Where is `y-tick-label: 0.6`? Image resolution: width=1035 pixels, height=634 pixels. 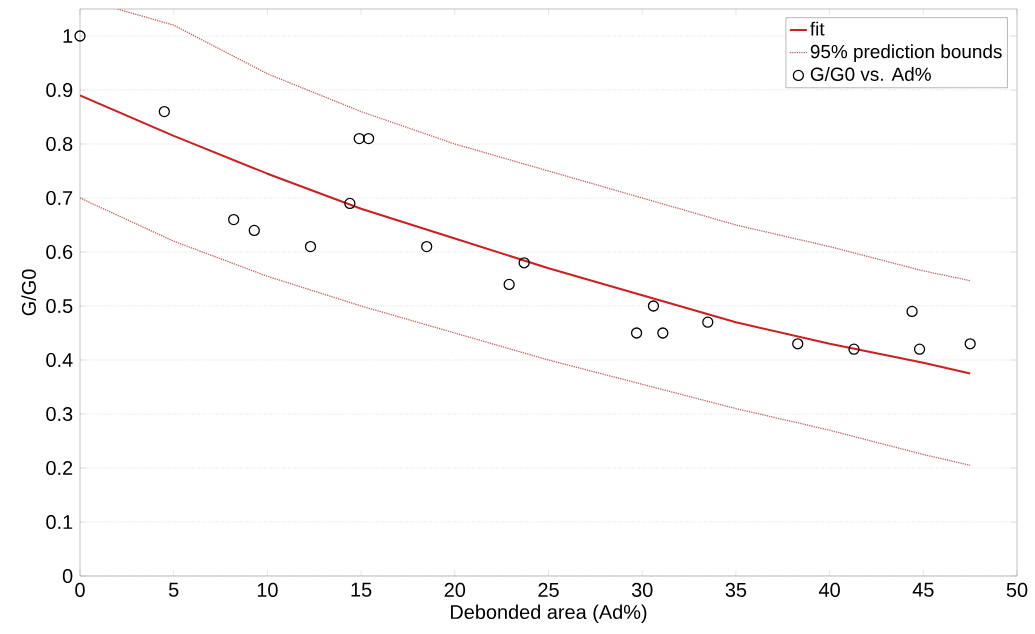 y-tick-label: 0.6 is located at coordinates (59, 252).